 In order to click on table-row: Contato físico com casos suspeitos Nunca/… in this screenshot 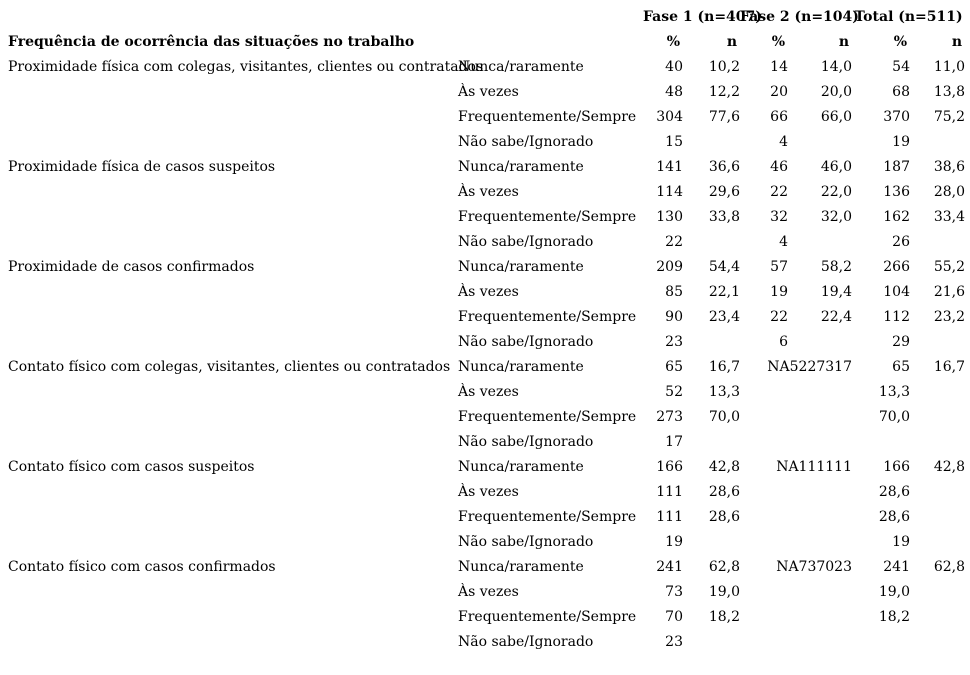, I will do `click(486, 467)`.